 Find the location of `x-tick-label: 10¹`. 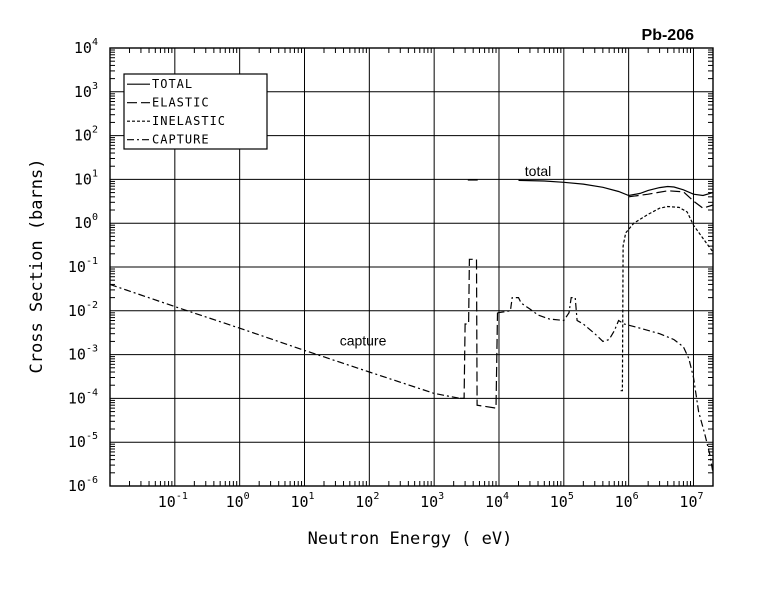

x-tick-label: 10¹ is located at coordinates (302, 501).